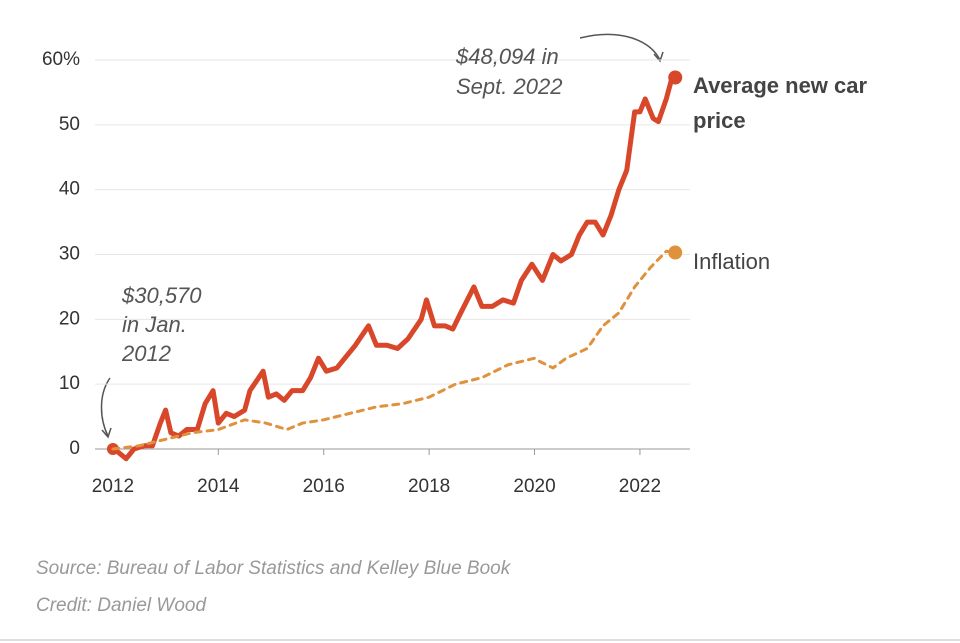 The height and width of the screenshot is (643, 960). I want to click on x-tick-label: 2018, so click(429, 486).